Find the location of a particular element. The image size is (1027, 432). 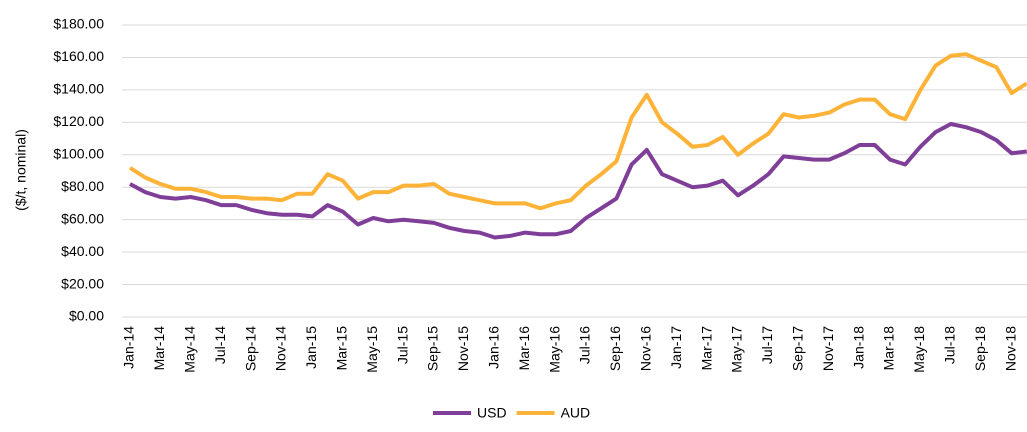

x-tick-label: Jul-17 is located at coordinates (767, 345).